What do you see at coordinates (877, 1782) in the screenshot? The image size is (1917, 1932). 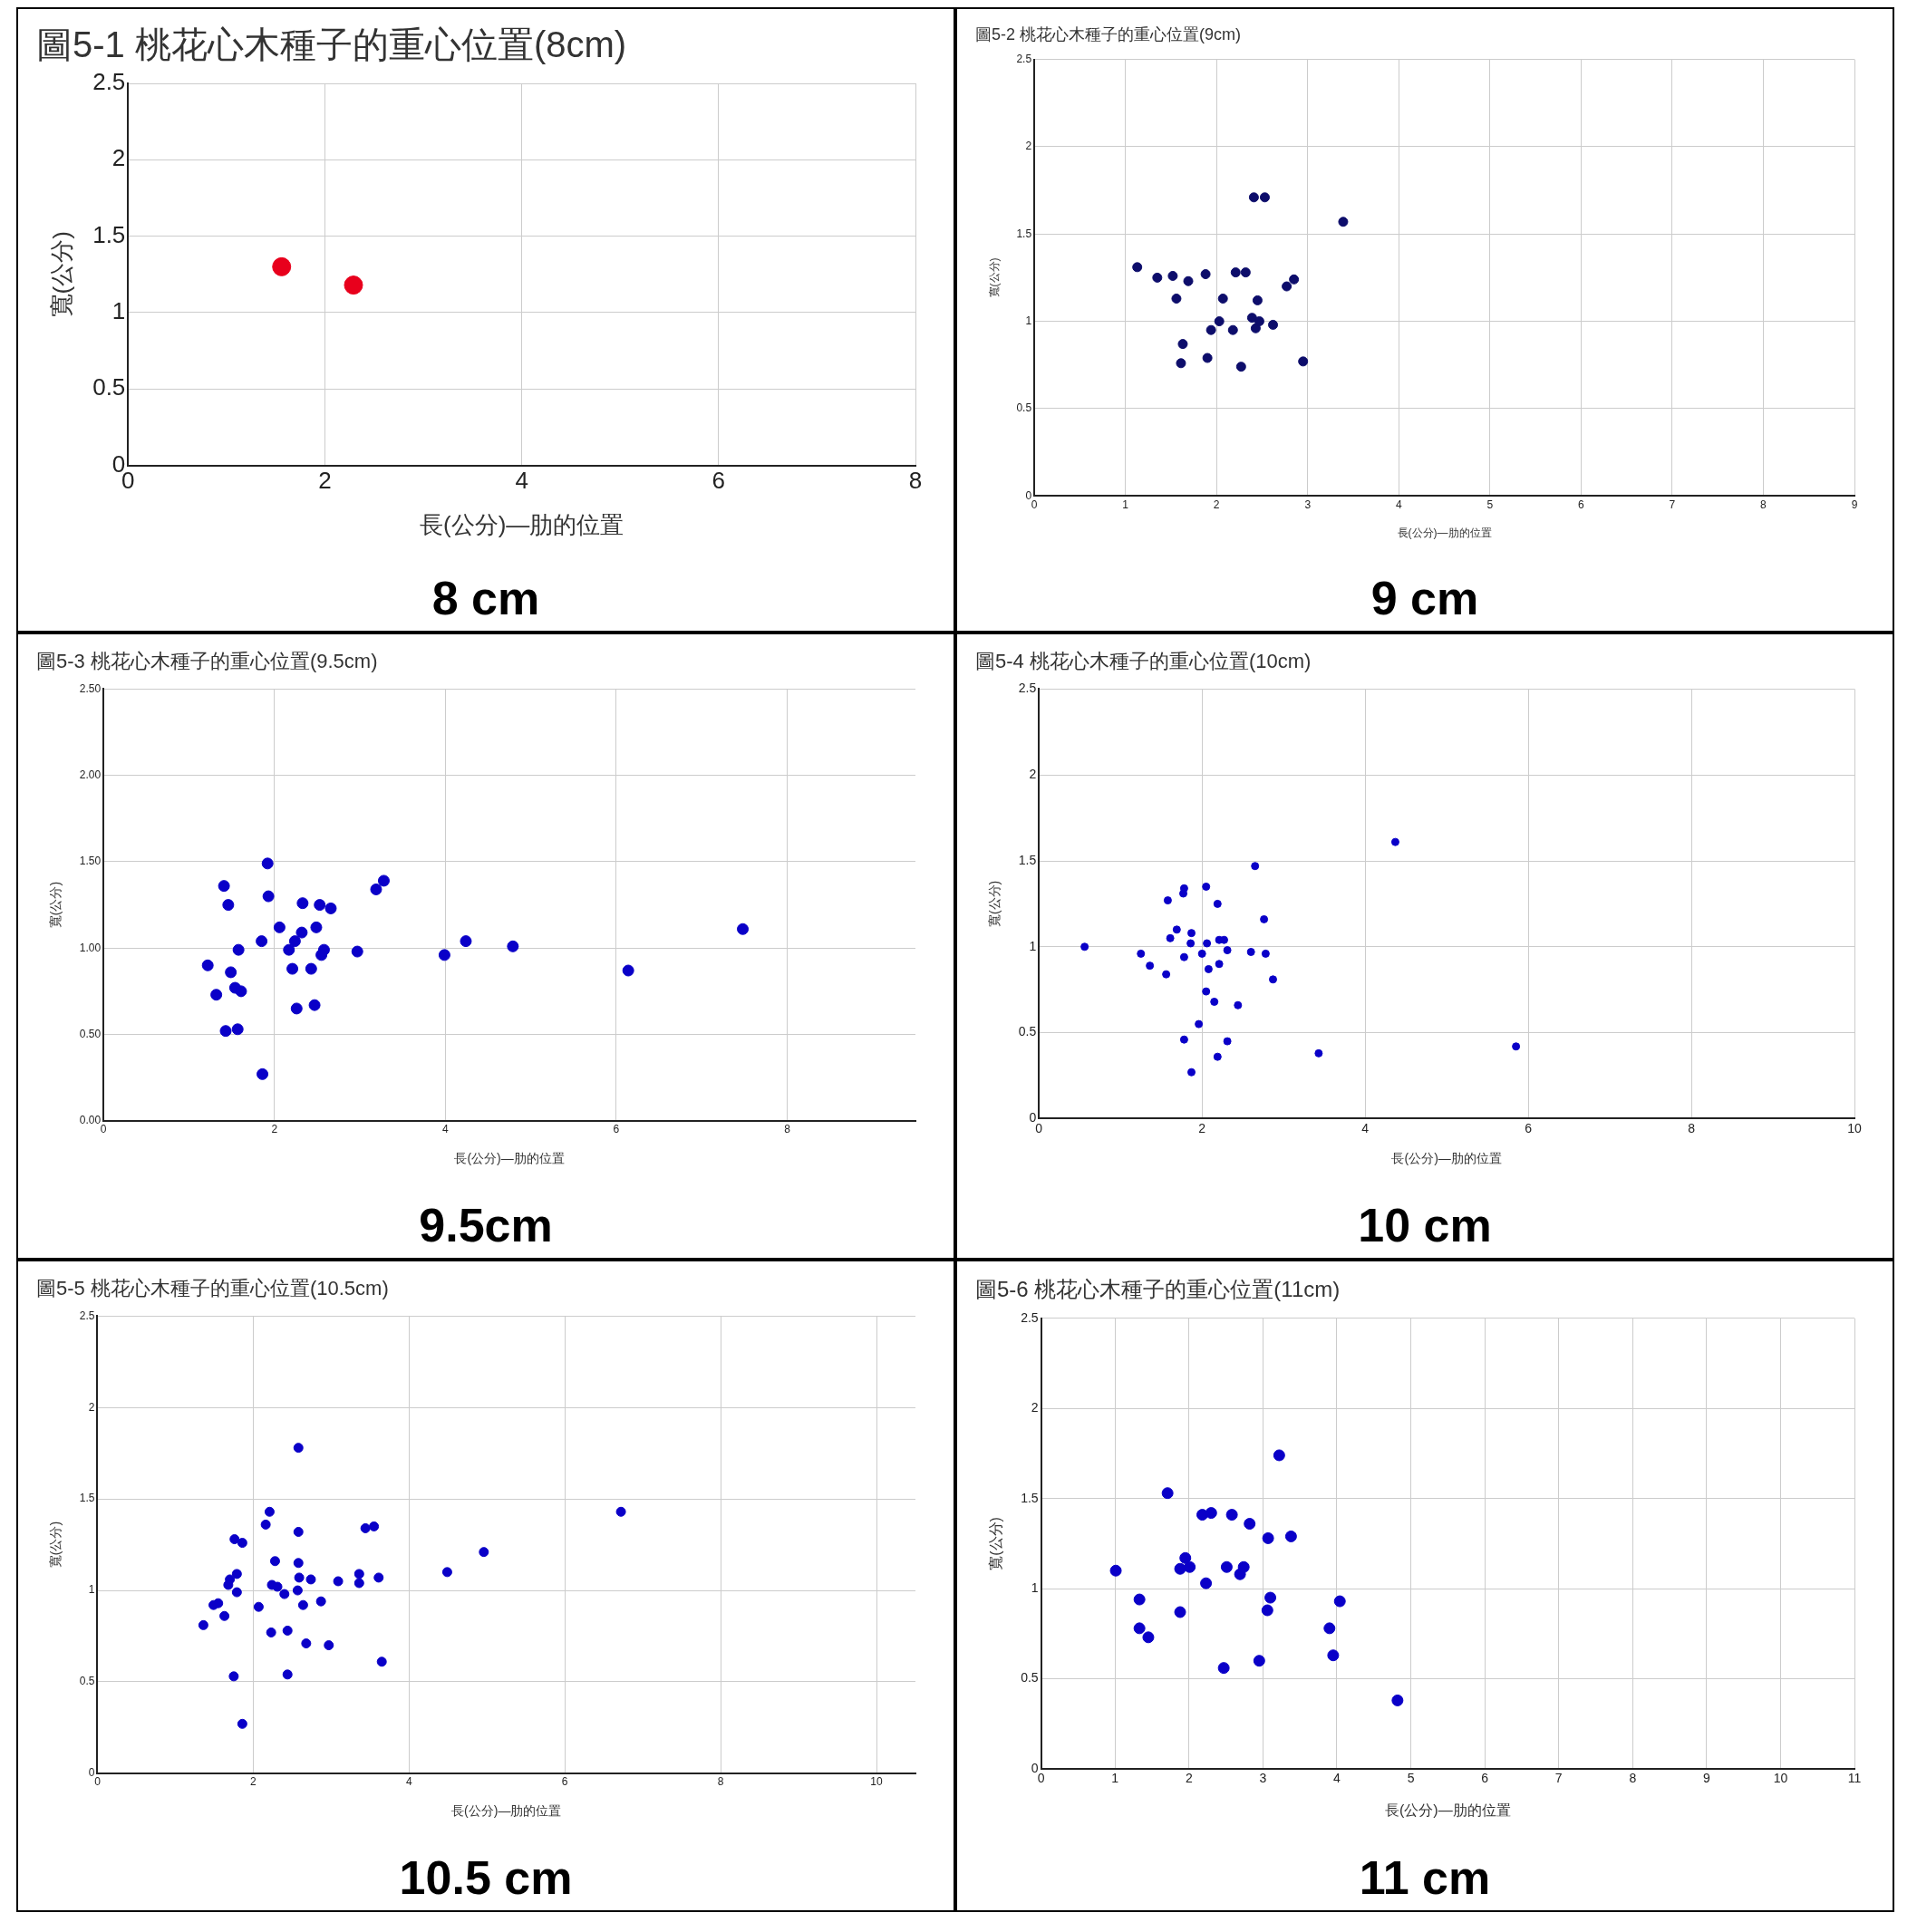 I see `x-tick-label: 10` at bounding box center [877, 1782].